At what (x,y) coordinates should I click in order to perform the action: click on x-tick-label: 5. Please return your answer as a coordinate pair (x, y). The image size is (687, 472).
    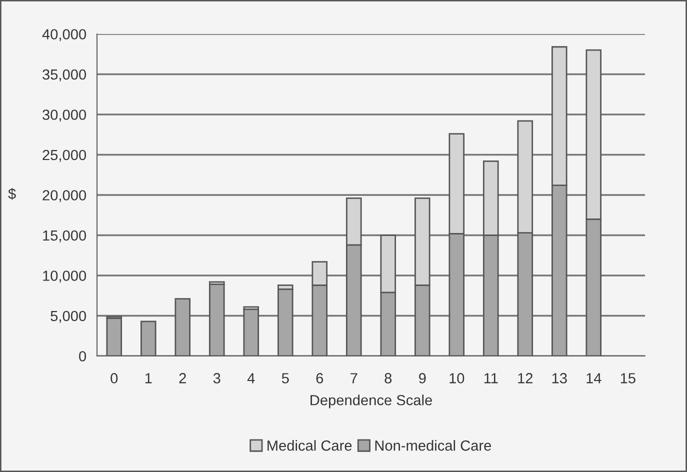
    Looking at the image, I should click on (285, 378).